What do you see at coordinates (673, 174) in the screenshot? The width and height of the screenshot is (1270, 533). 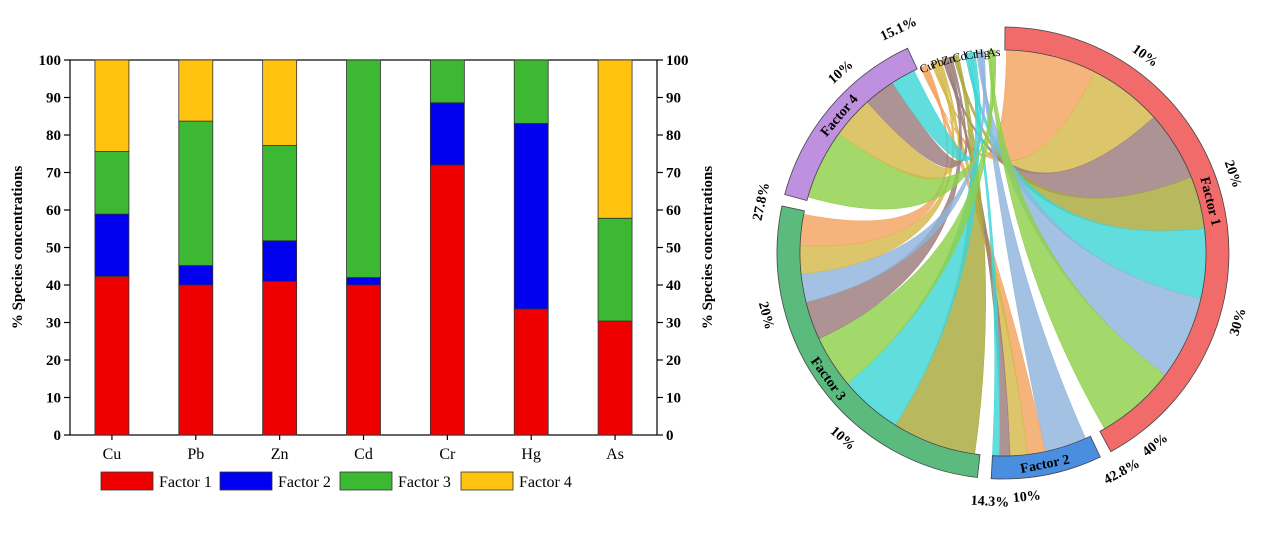 I see `y-tick-label-right: 70` at bounding box center [673, 174].